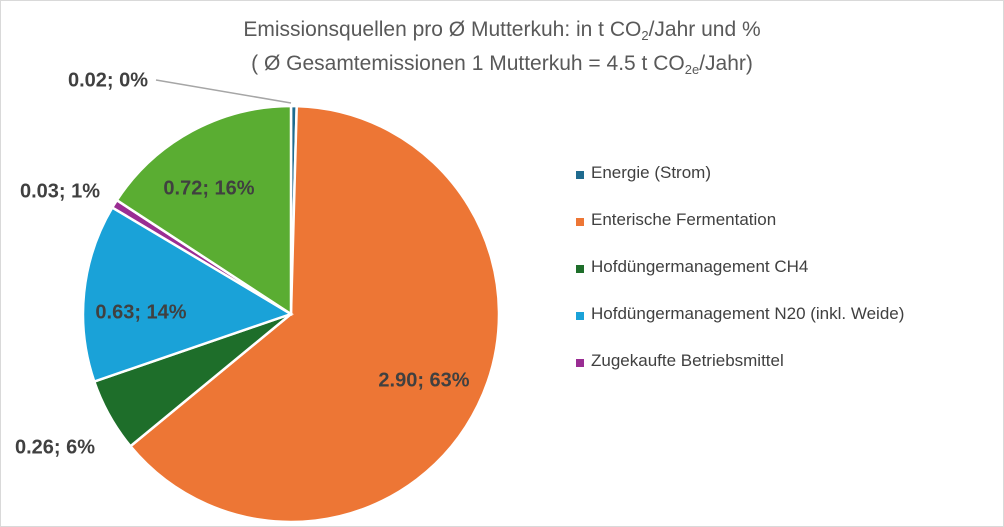 The image size is (1004, 527). What do you see at coordinates (748, 313) in the screenshot?
I see `legend-label-3: Hofdüngermanagement N20 (inkl. Weide)` at bounding box center [748, 313].